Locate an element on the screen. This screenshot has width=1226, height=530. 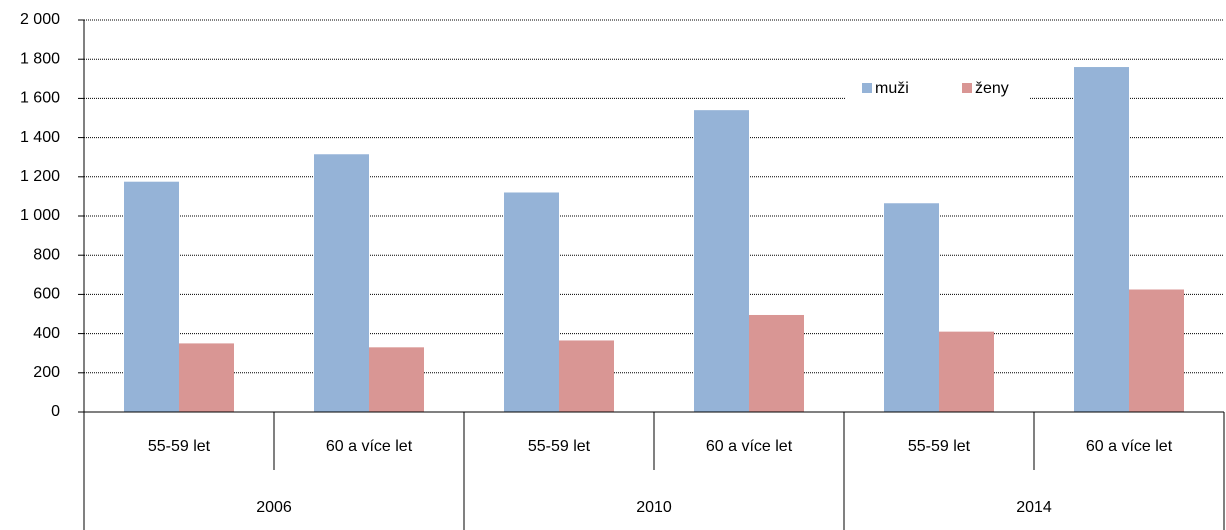
y-tick-label: 800 is located at coordinates (46, 254).